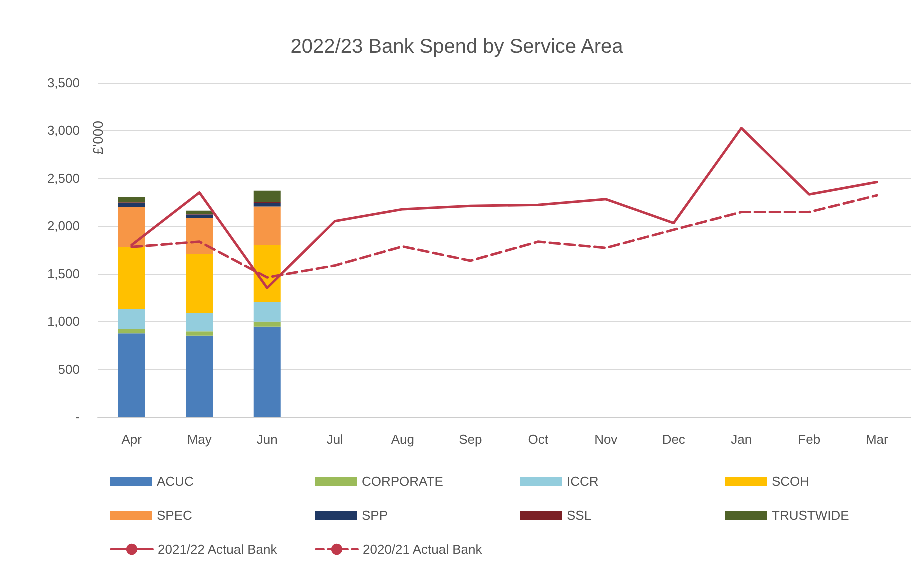 The image size is (914, 562). I want to click on x-tick-label: Mar, so click(877, 439).